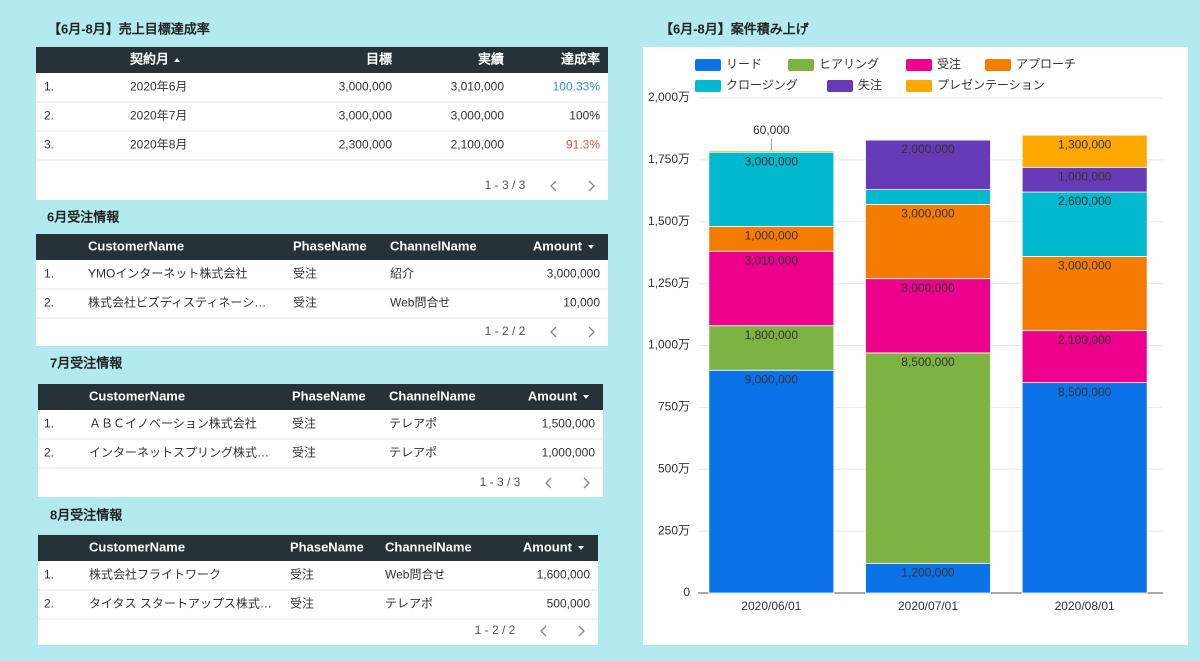 This screenshot has width=1200, height=661. Describe the element at coordinates (173, 423) in the screenshot. I see `table-cell: ＡＢＣイノベーション株式会社` at that location.